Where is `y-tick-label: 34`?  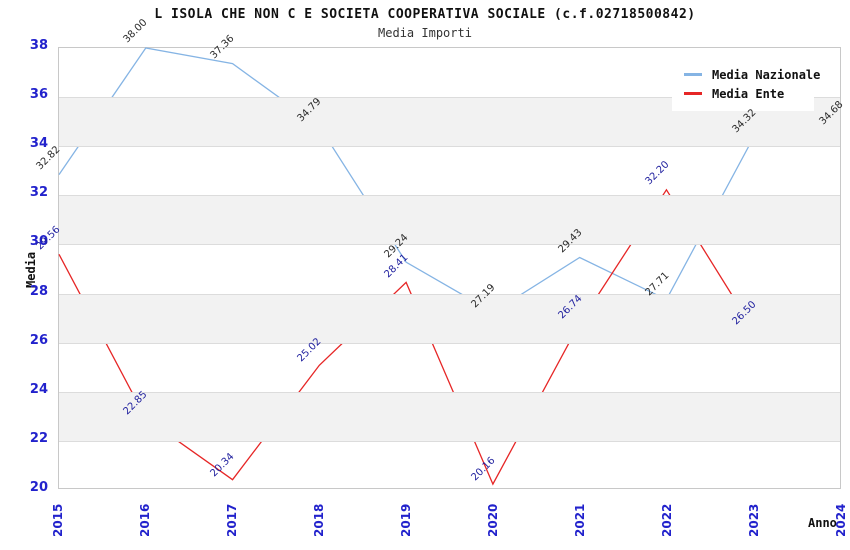
y-tick-label: 34 is located at coordinates (38, 144).